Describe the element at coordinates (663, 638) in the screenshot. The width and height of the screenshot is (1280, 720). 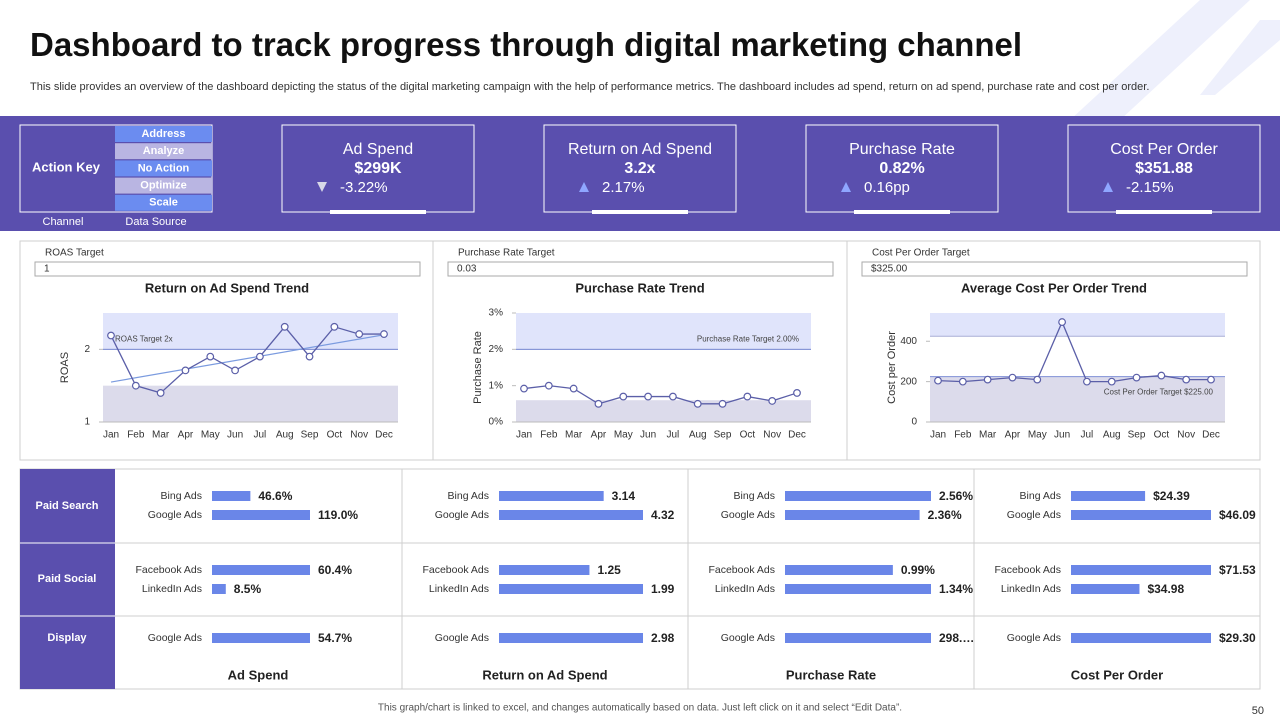
I see `bar-value-label: 2.98` at that location.